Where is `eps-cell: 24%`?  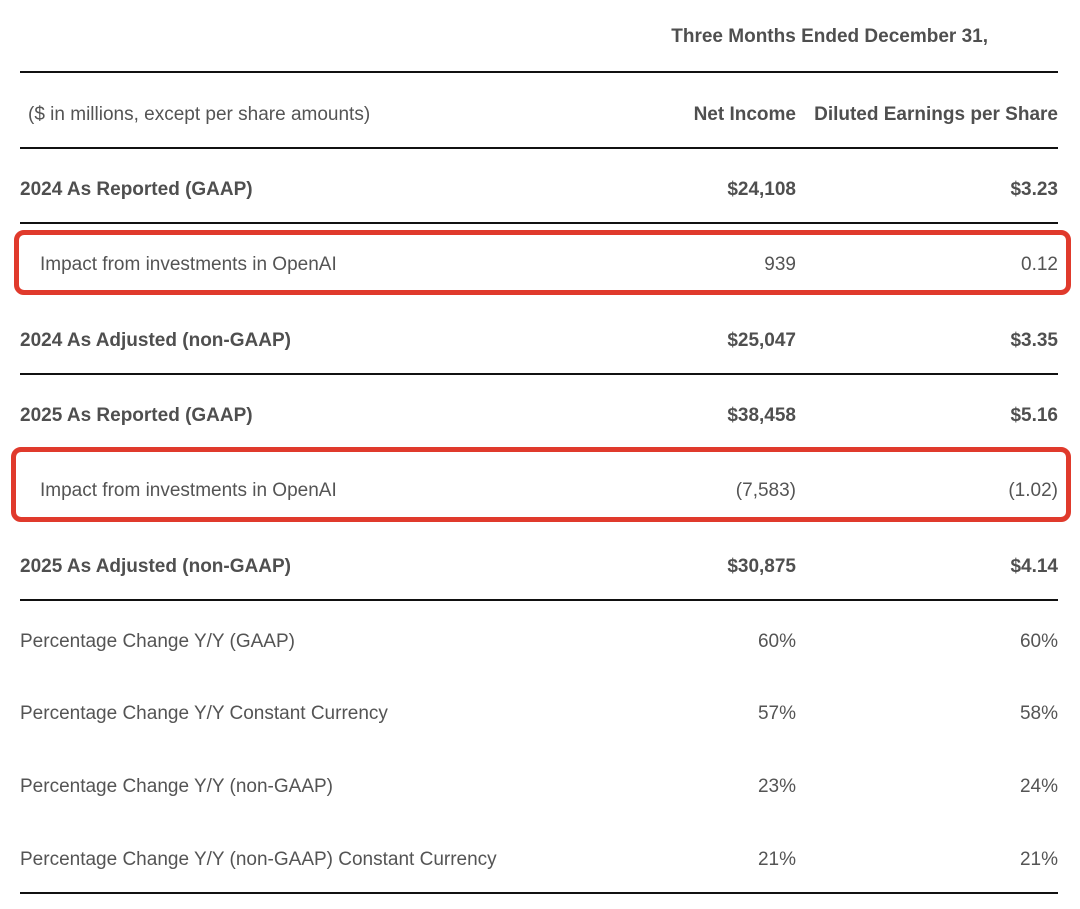
eps-cell: 24% is located at coordinates (1038, 786).